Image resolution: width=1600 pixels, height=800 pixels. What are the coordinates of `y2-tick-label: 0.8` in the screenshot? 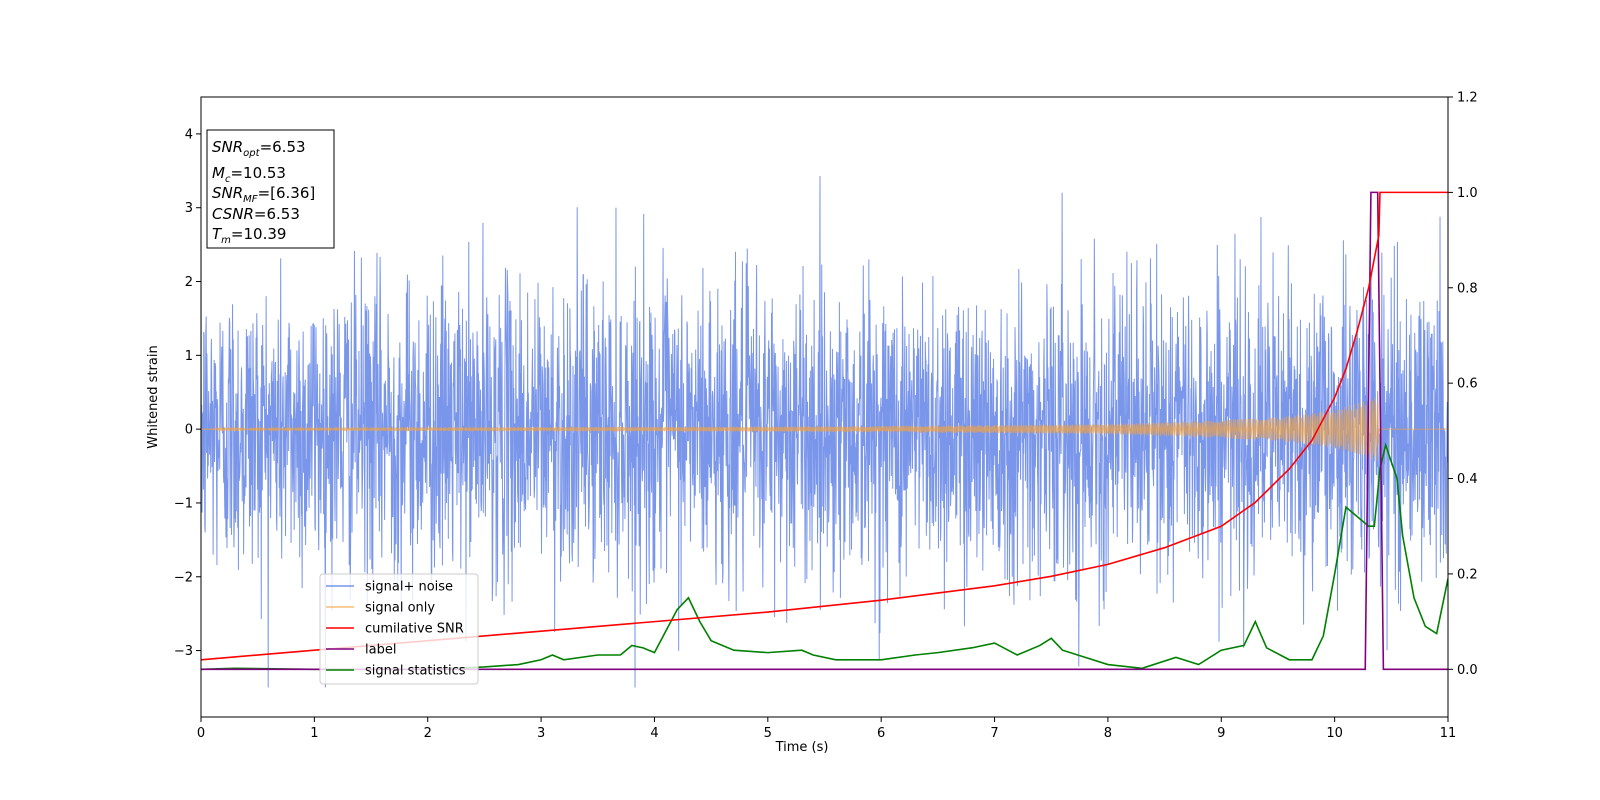 It's located at (1467, 288).